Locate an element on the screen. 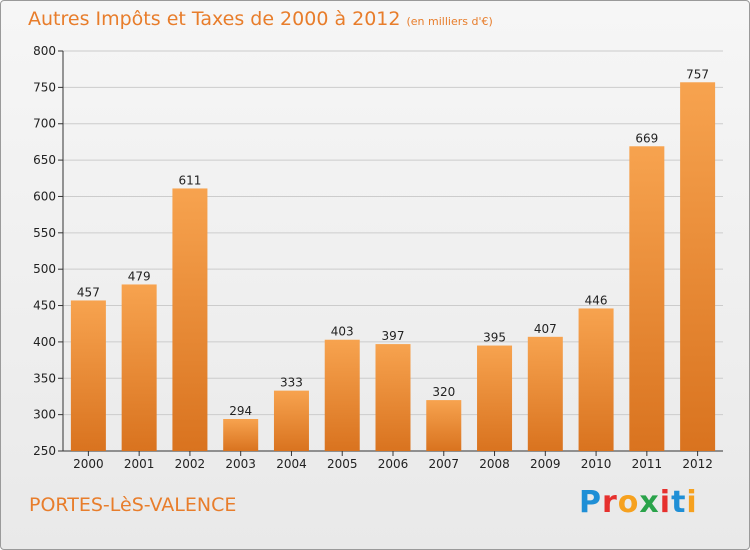 This screenshot has width=750, height=550. value-label: 757 is located at coordinates (697, 74).